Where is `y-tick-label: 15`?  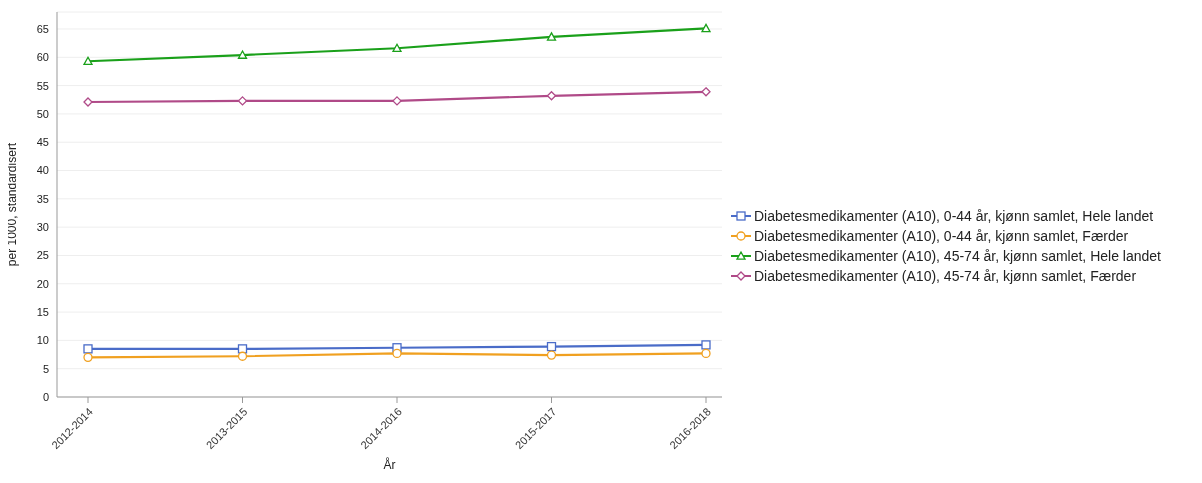
y-tick-label: 15 is located at coordinates (42, 311).